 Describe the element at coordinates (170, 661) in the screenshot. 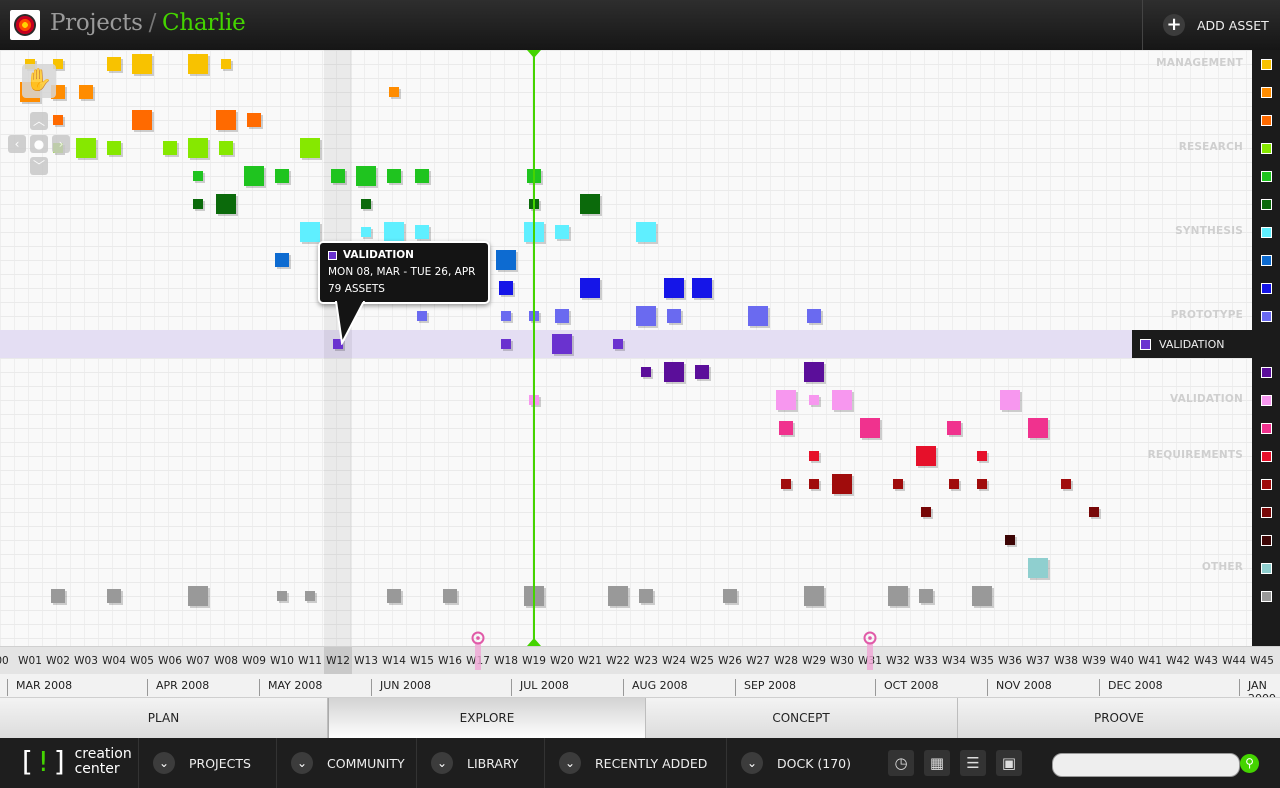

I see `week-label: W06` at that location.